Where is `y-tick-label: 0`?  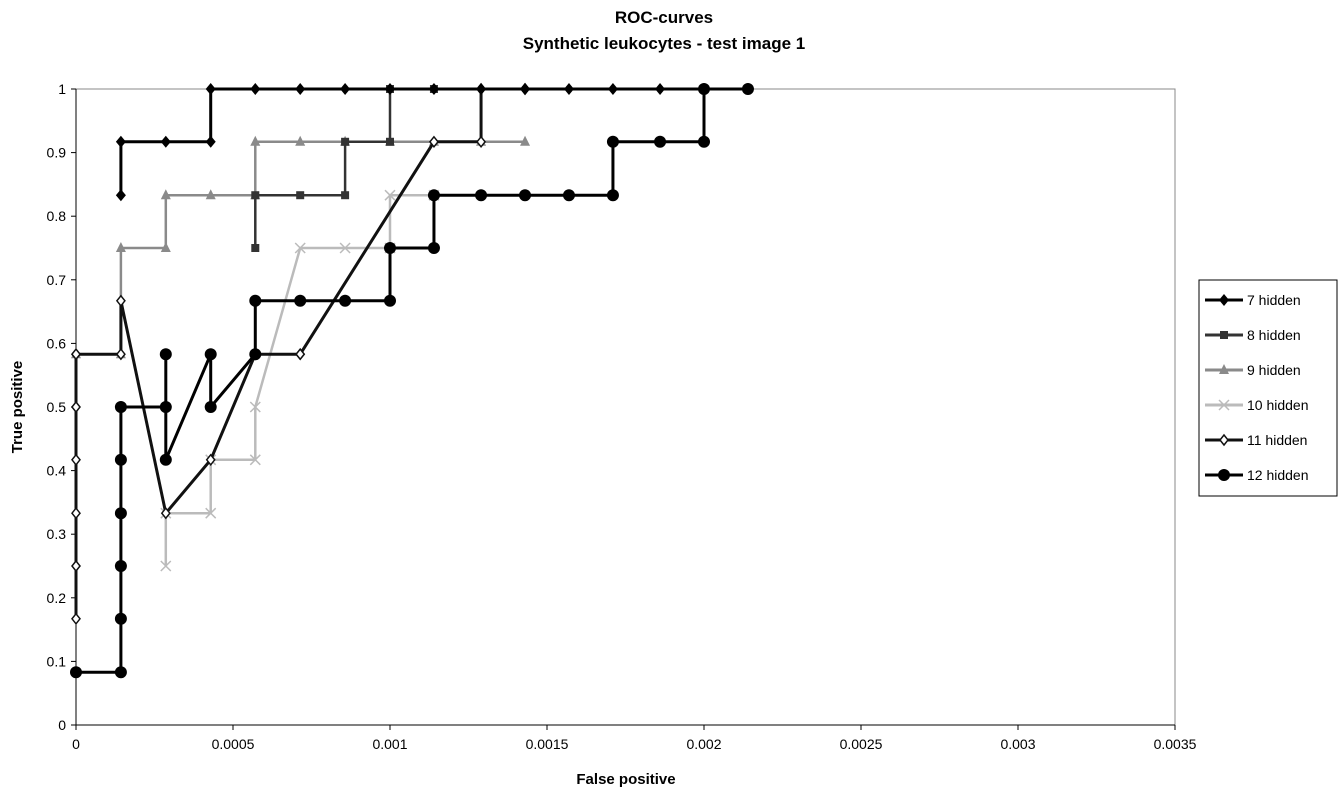 y-tick-label: 0 is located at coordinates (62, 725).